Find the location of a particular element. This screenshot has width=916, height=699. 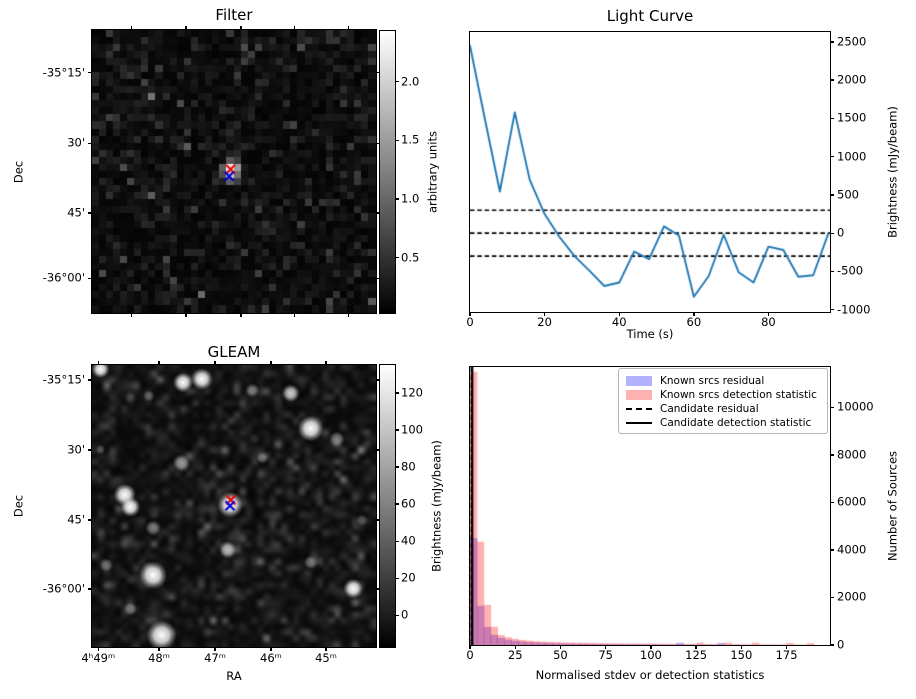

colorbar-tick-label: 60 is located at coordinates (408, 503).